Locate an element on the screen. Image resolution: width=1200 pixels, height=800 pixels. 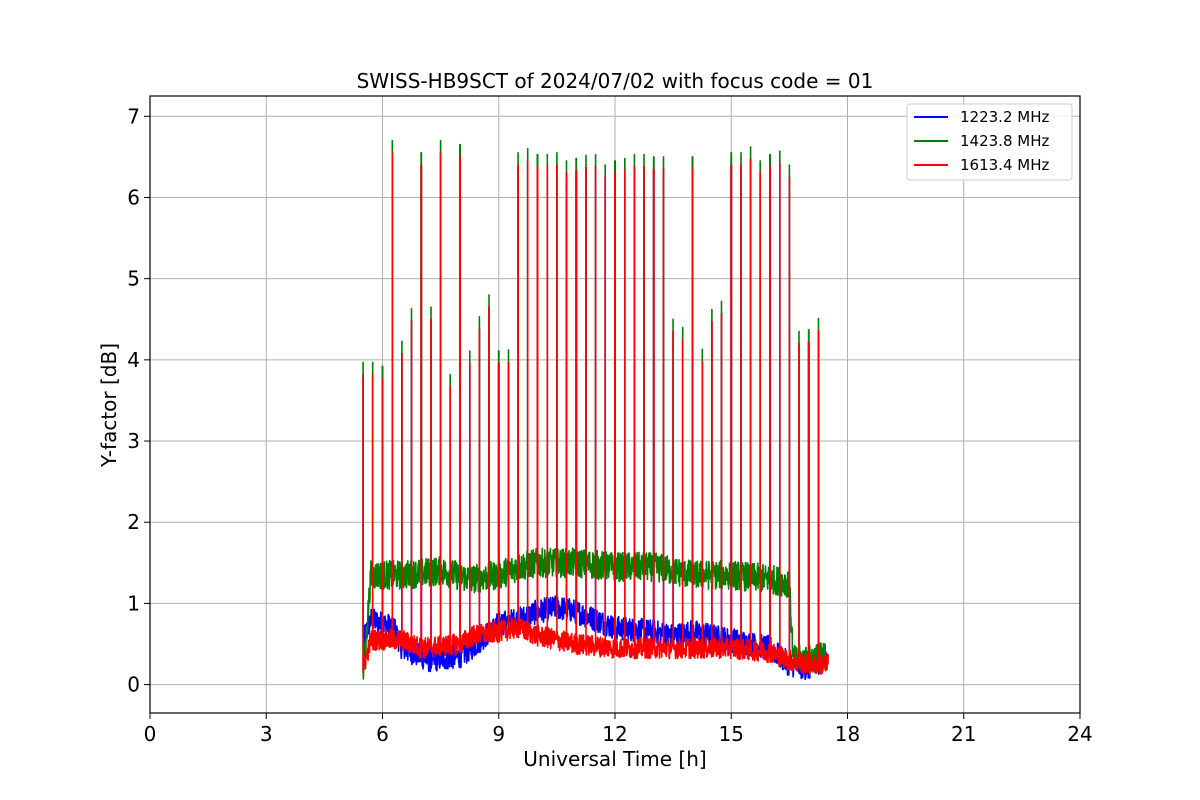
legend-label: 1613.4 MHz is located at coordinates (1004, 165).